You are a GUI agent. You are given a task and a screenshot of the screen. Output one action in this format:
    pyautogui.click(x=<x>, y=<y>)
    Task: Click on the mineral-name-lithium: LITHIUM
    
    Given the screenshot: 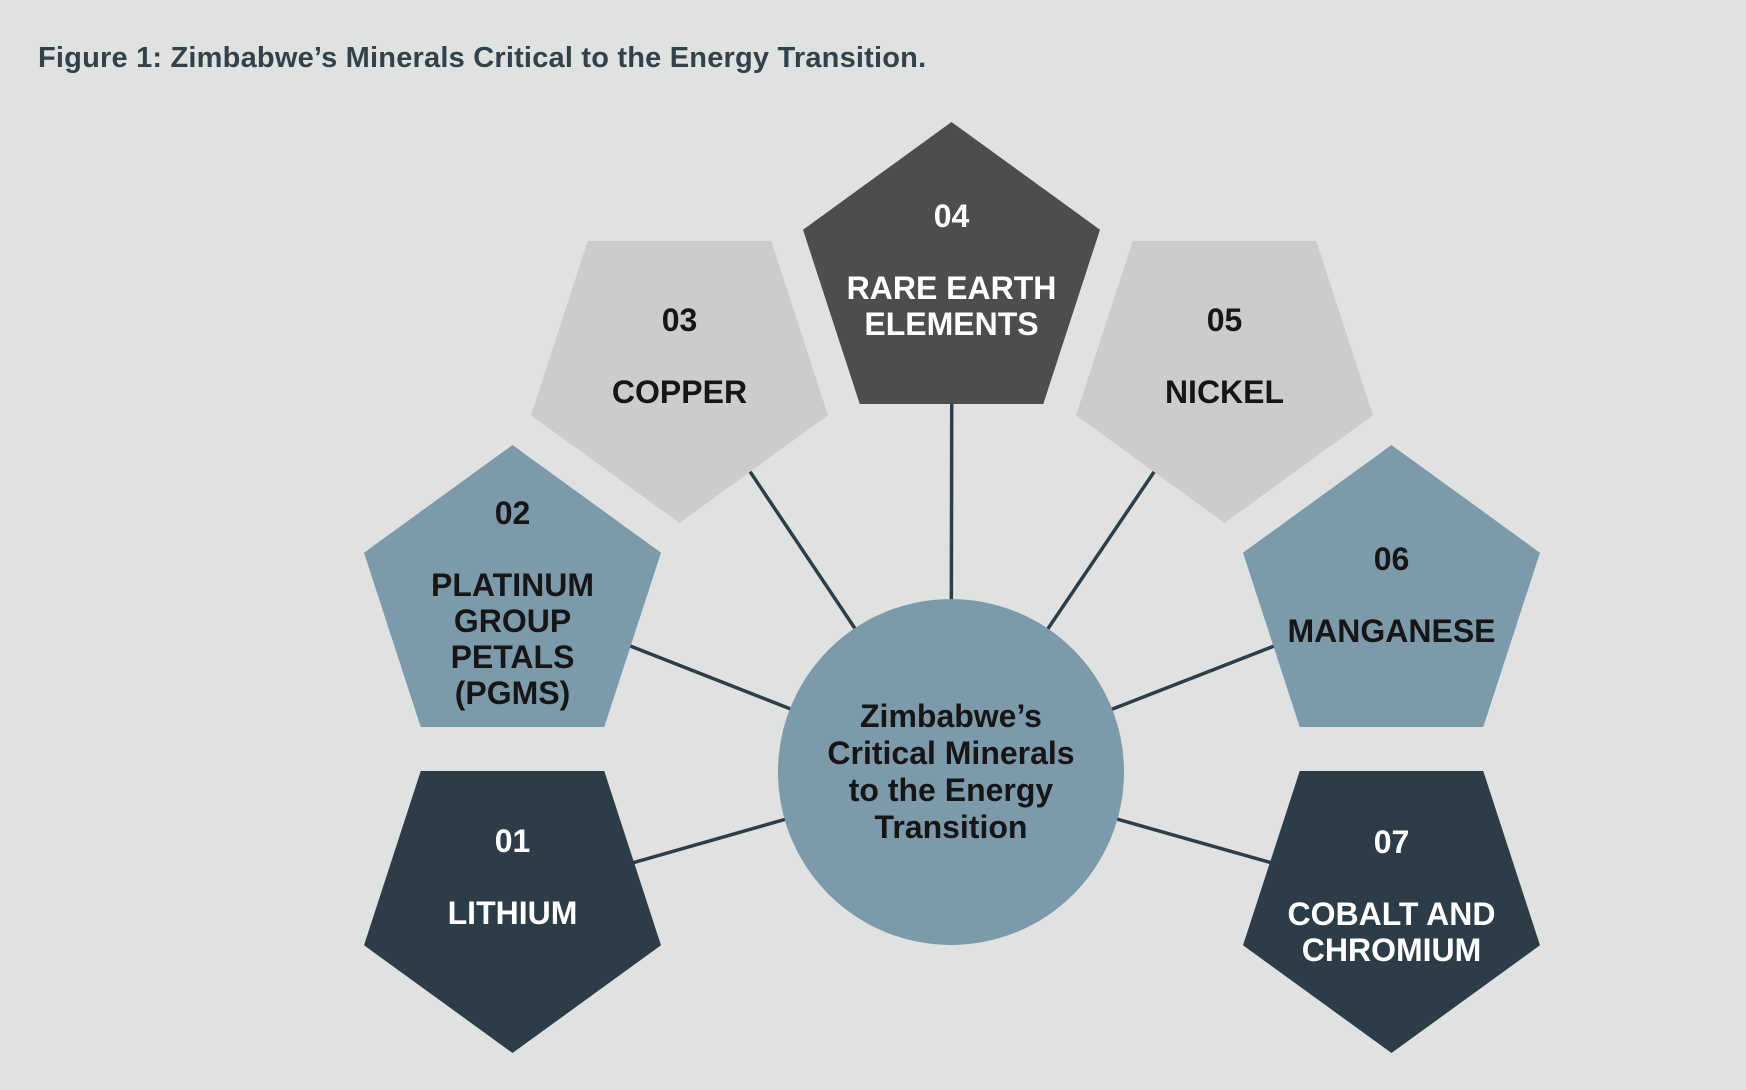 What is the action you would take?
    pyautogui.click(x=512, y=913)
    